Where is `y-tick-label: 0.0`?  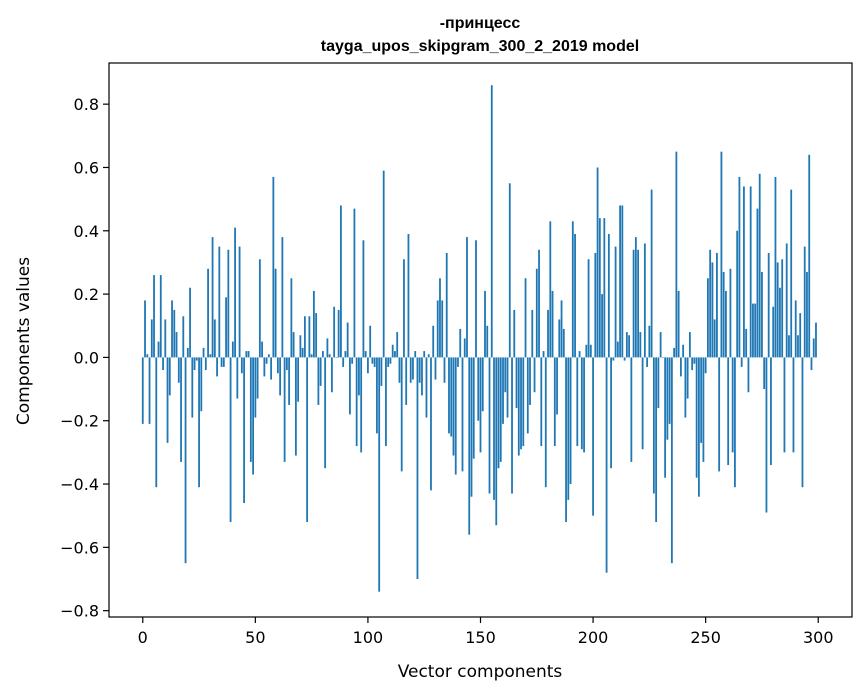
y-tick-label: 0.0 is located at coordinates (86, 357).